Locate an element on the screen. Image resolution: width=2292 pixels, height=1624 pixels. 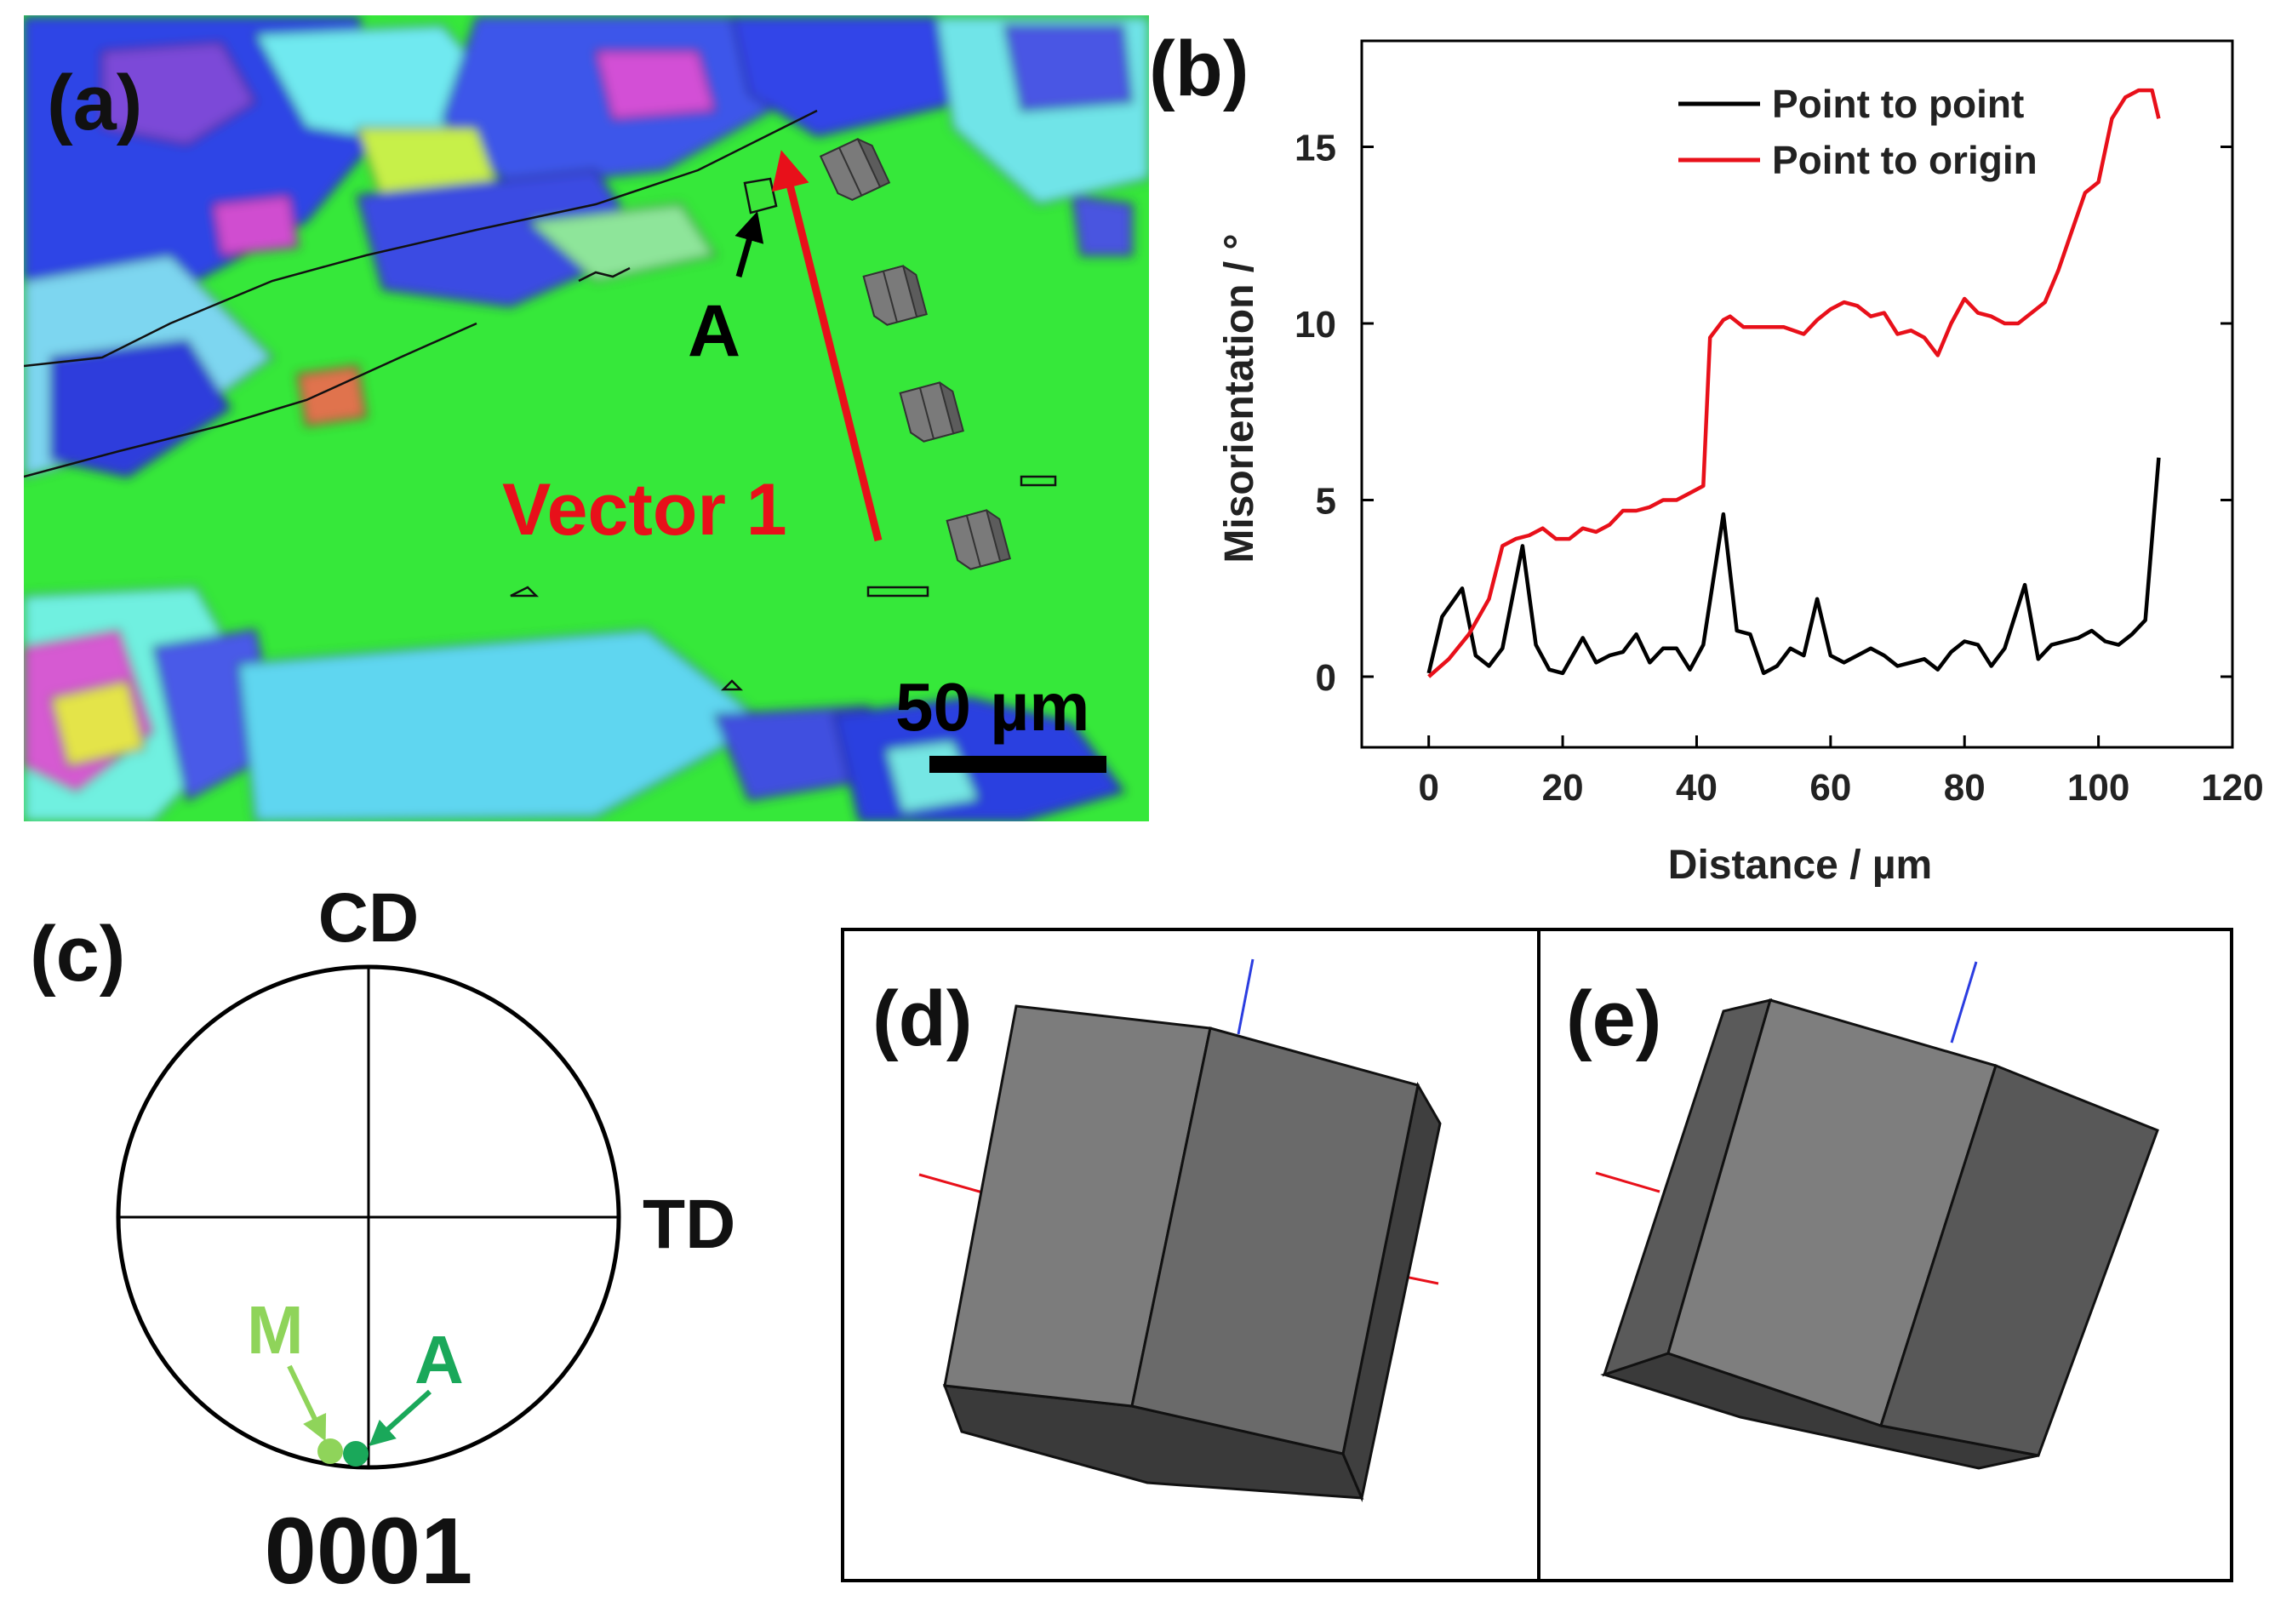
prism-front-right-face is located at coordinates (1275, 1240).